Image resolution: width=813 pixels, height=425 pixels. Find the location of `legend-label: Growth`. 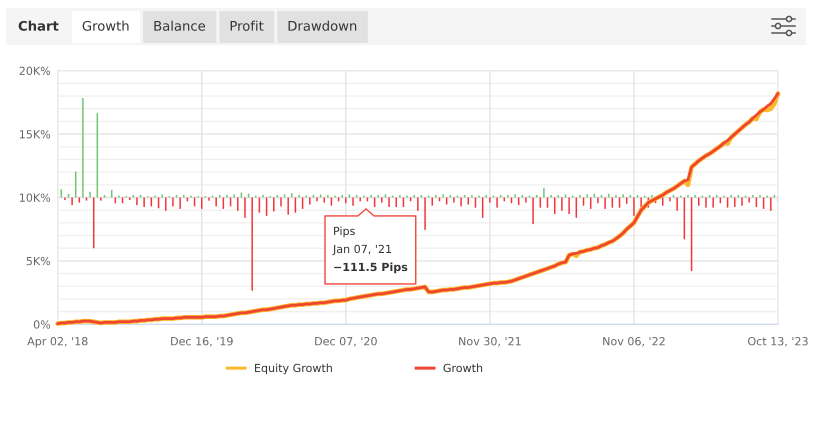

legend-label: Growth is located at coordinates (462, 368).